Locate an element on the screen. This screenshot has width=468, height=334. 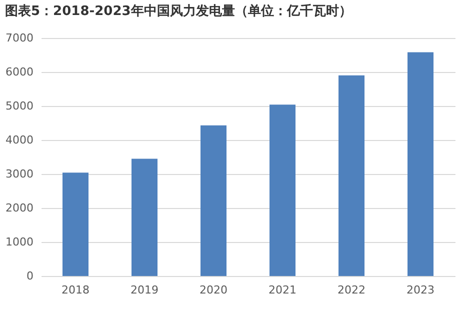
x-tick-label: 2020 is located at coordinates (214, 290).